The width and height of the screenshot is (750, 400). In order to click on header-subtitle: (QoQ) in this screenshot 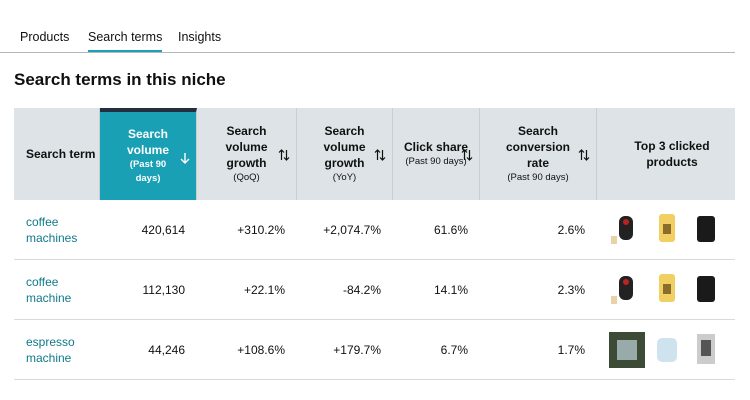, I will do `click(246, 177)`.